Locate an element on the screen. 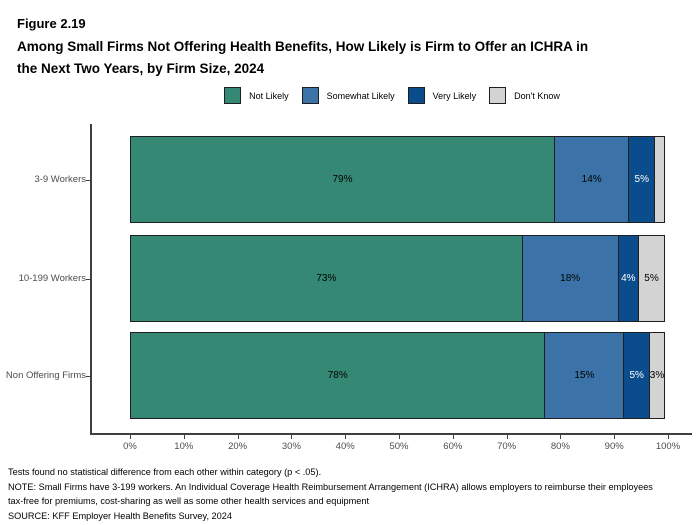  legend-swatch-very-likely is located at coordinates (416, 95).